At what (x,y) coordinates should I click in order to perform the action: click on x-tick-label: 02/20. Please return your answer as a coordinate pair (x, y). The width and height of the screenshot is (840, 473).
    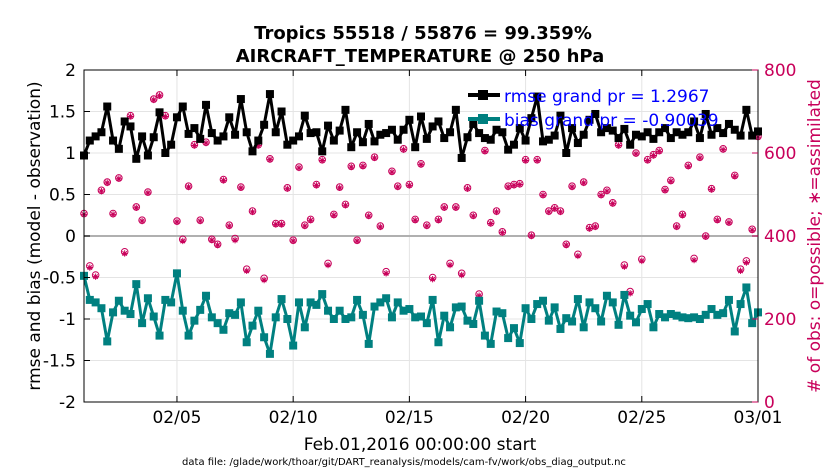
    Looking at the image, I should click on (525, 418).